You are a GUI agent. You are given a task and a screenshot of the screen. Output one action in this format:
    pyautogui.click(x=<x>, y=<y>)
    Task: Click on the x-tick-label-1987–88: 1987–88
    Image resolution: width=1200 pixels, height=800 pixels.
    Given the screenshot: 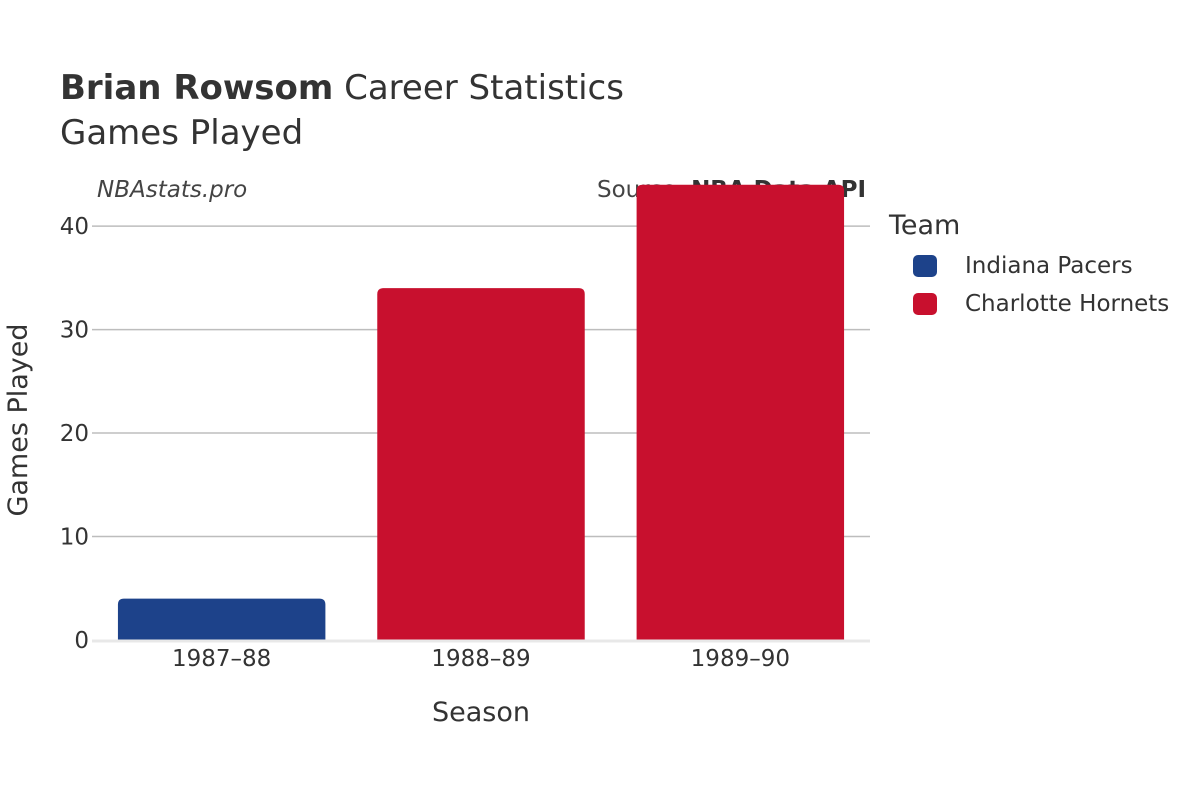 What is the action you would take?
    pyautogui.click(x=221, y=659)
    